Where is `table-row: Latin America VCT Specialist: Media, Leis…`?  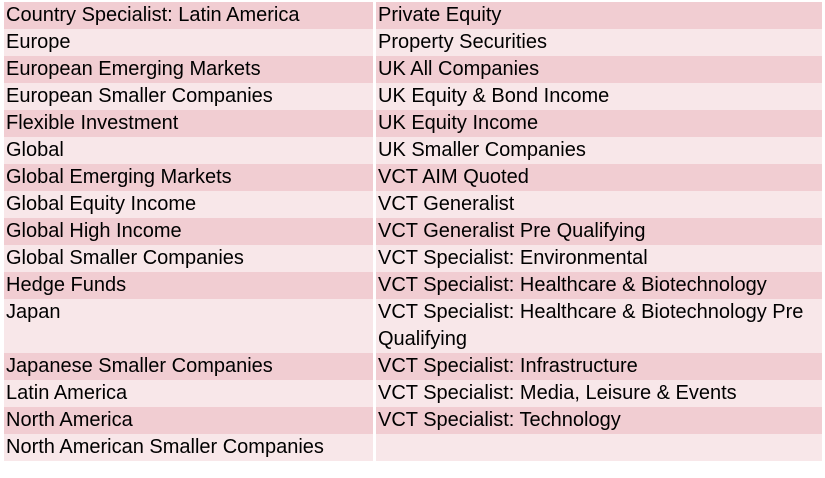
table-row: Latin America VCT Specialist: Media, Leis… is located at coordinates (413, 393).